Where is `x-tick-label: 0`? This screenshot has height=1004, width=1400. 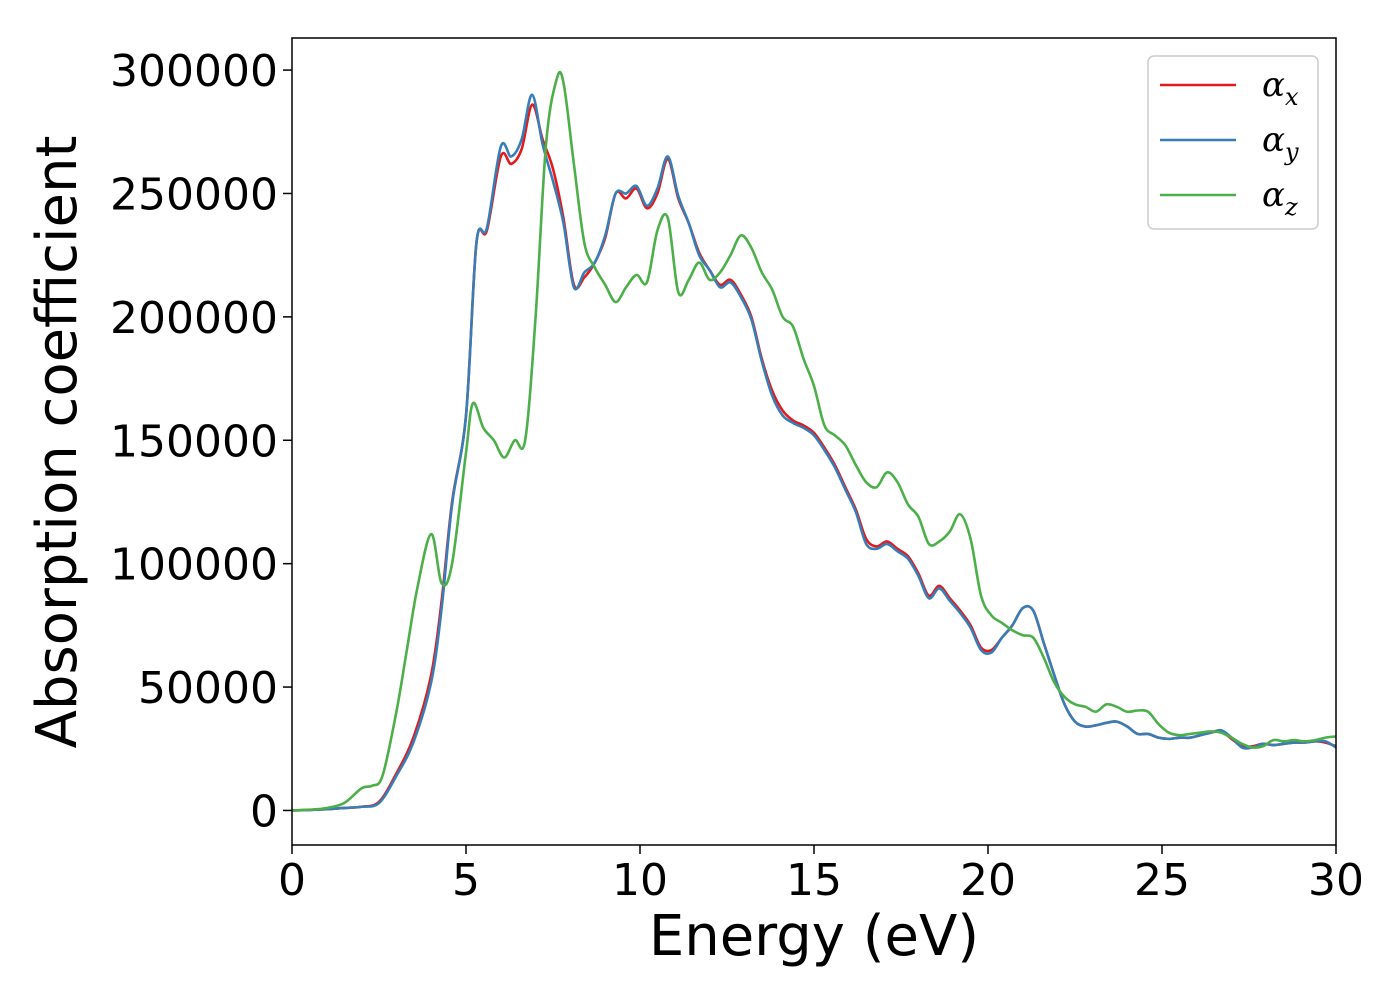
x-tick-label: 0 is located at coordinates (292, 880).